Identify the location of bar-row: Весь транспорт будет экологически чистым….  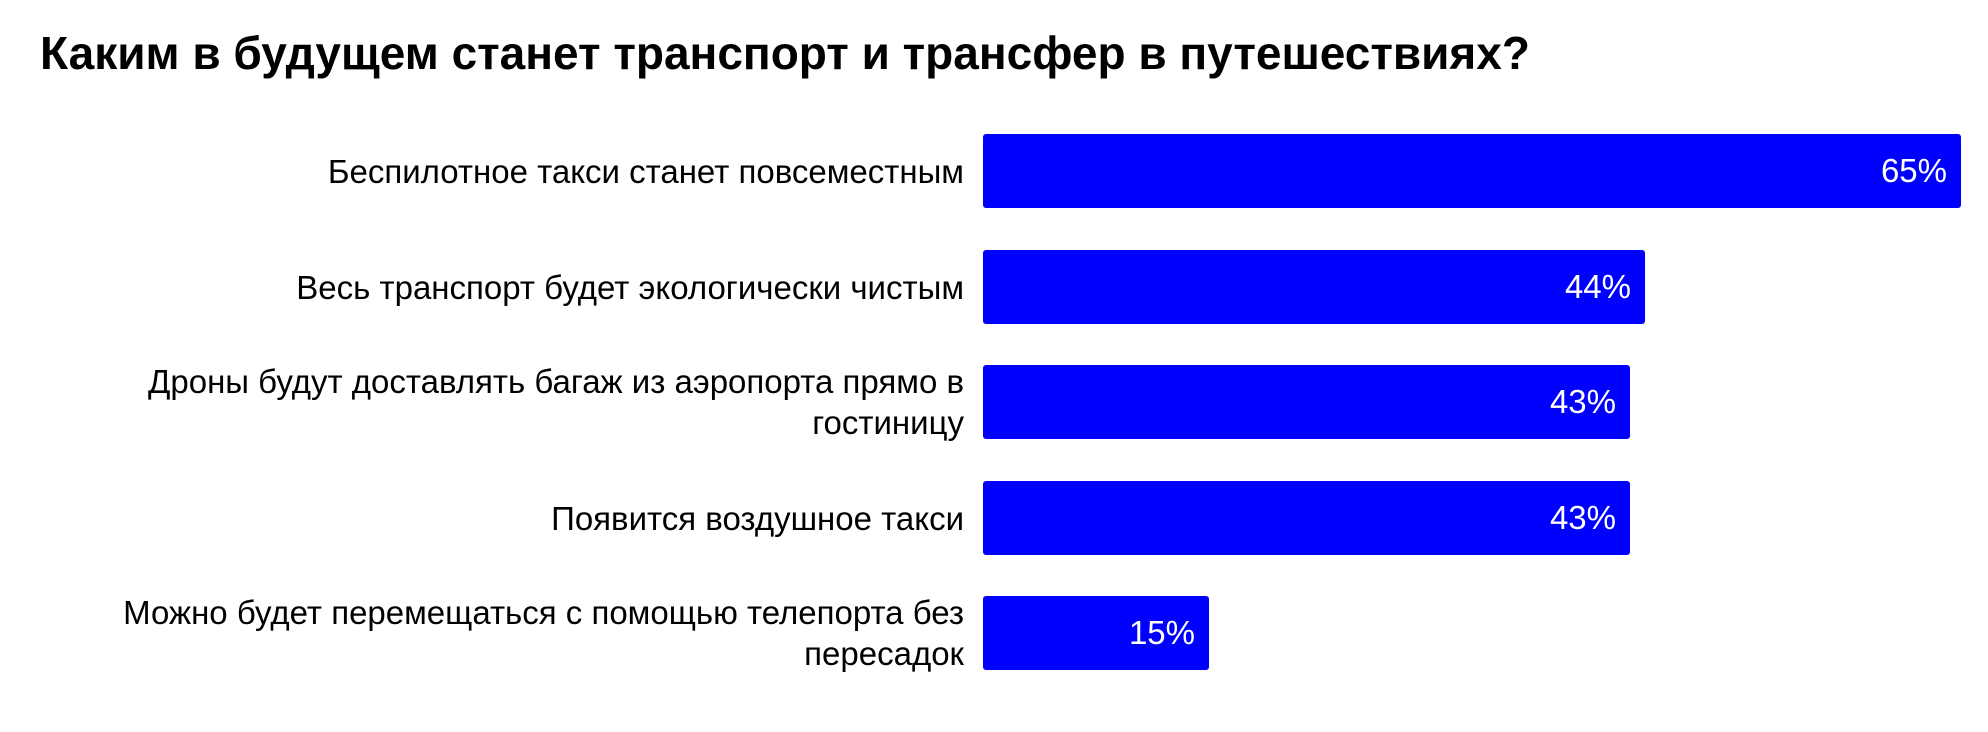
(994, 287).